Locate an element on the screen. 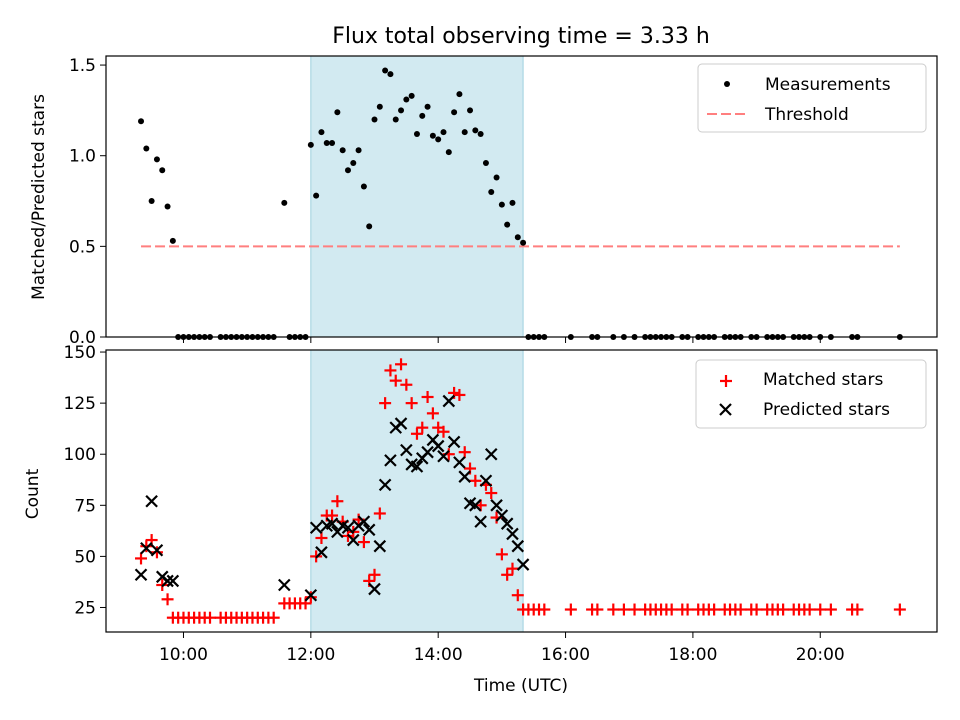 This screenshot has width=960, height=720. bottom-legend-box is located at coordinates (811, 394).